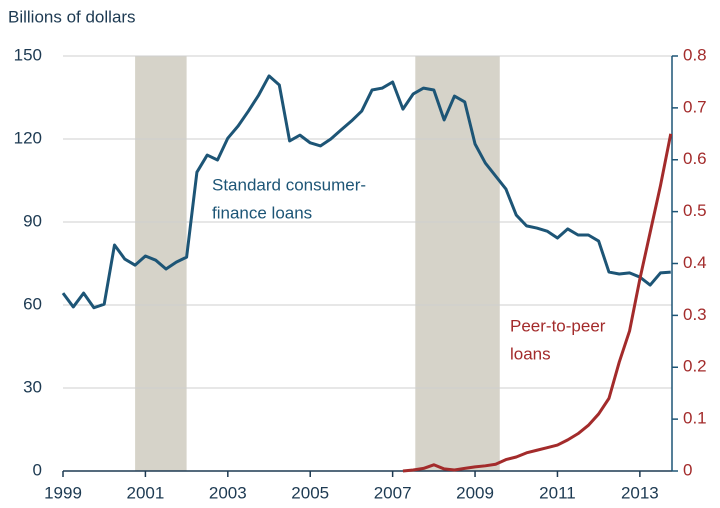 Image resolution: width=720 pixels, height=508 pixels. I want to click on x-tick-label: 2011, so click(557, 492).